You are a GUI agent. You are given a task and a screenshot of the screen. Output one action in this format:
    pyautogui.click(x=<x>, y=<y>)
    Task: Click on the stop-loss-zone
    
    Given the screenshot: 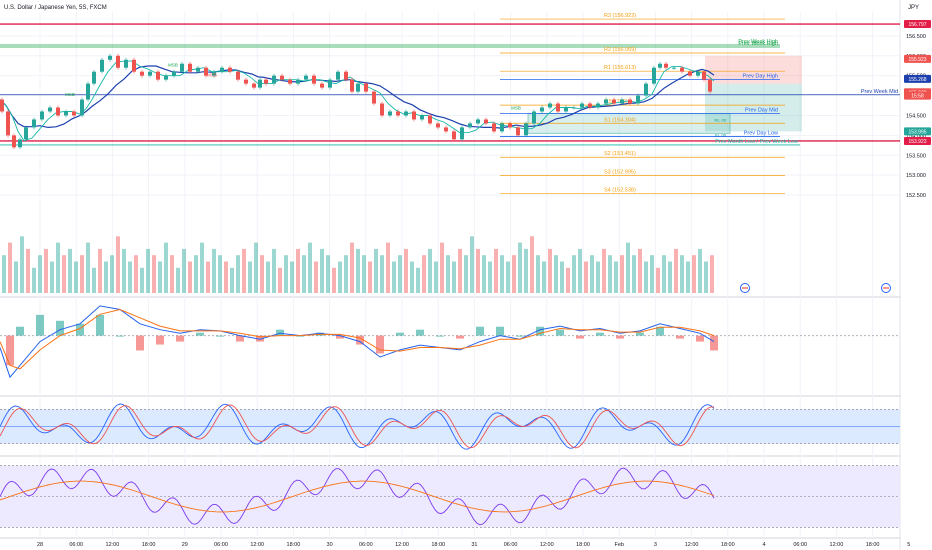 What is the action you would take?
    pyautogui.click(x=753, y=69)
    